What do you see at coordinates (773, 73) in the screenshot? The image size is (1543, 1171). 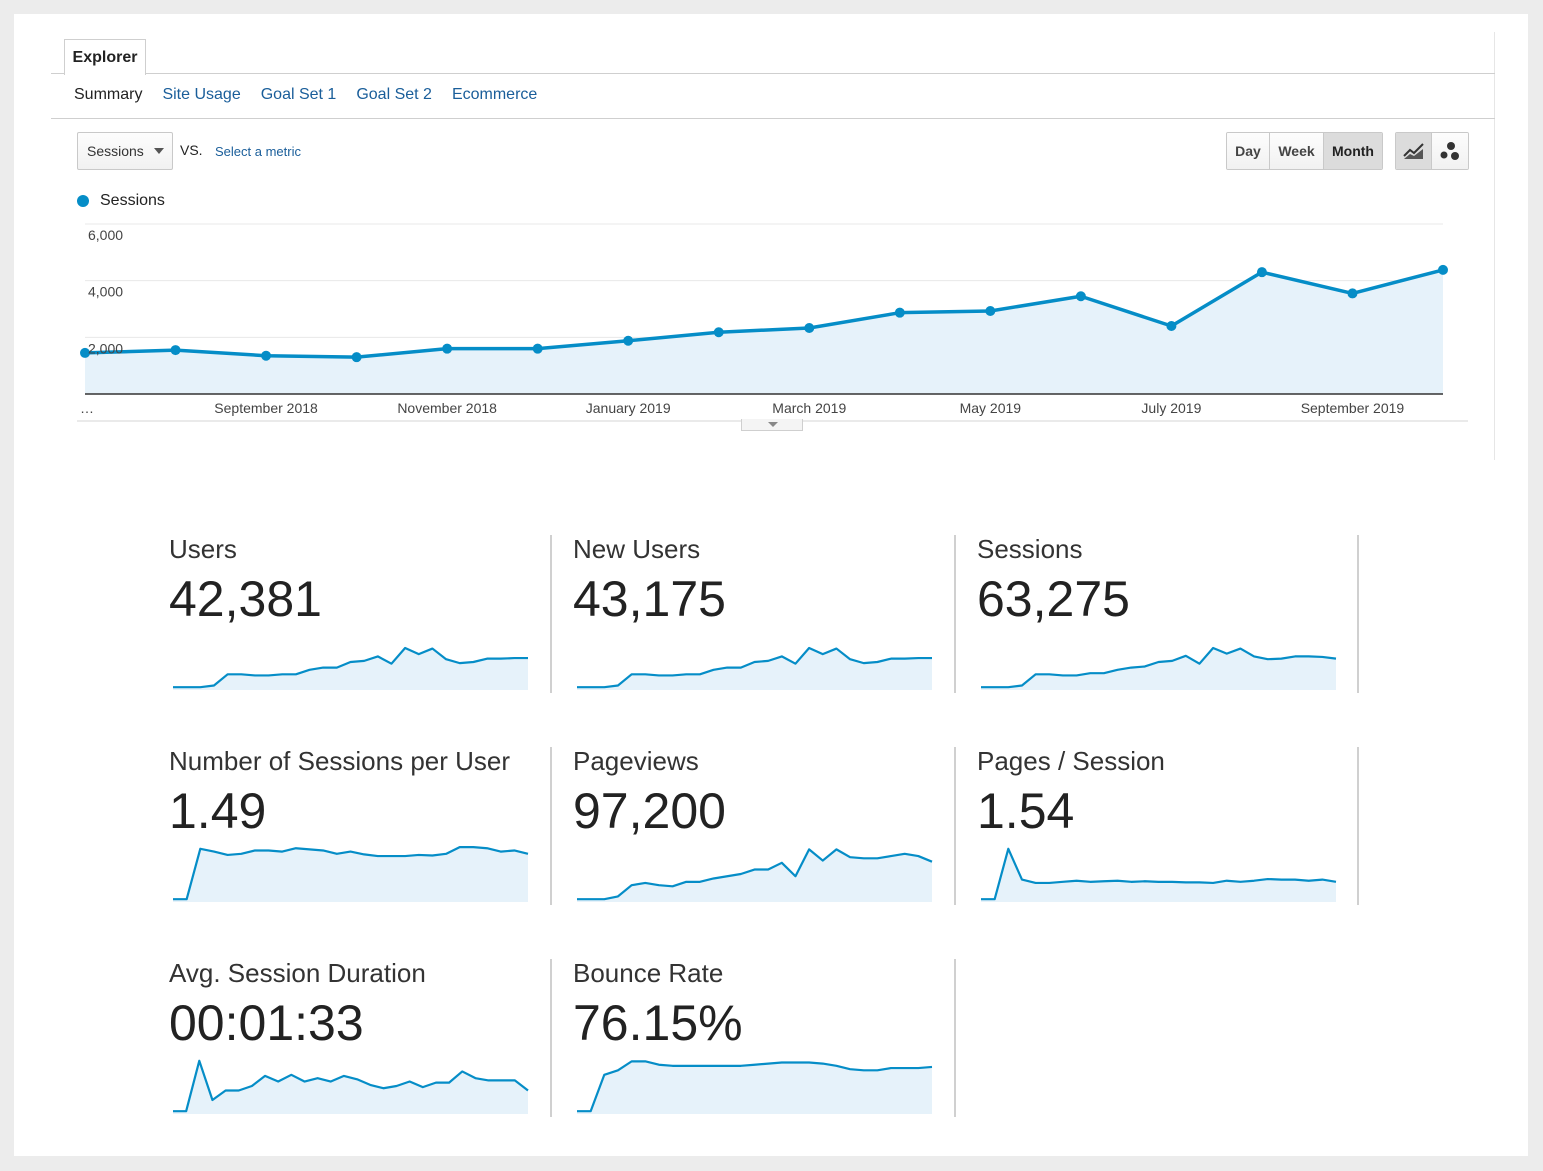 I see `tab-divider` at bounding box center [773, 73].